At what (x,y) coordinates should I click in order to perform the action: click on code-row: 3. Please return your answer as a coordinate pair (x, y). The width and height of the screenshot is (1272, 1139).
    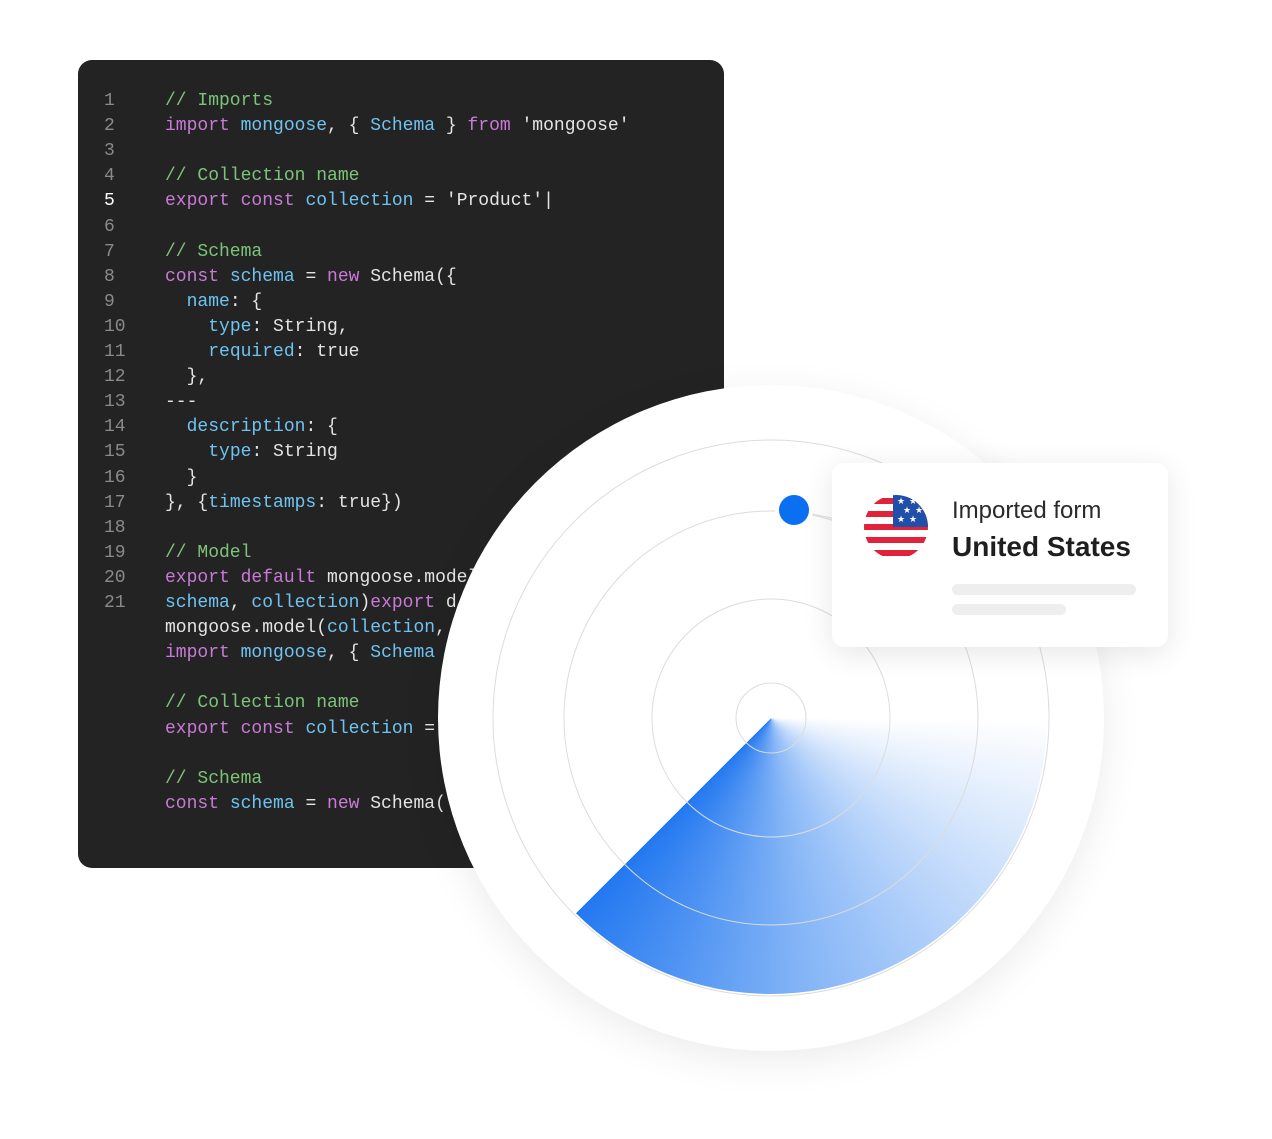
    Looking at the image, I should click on (401, 151).